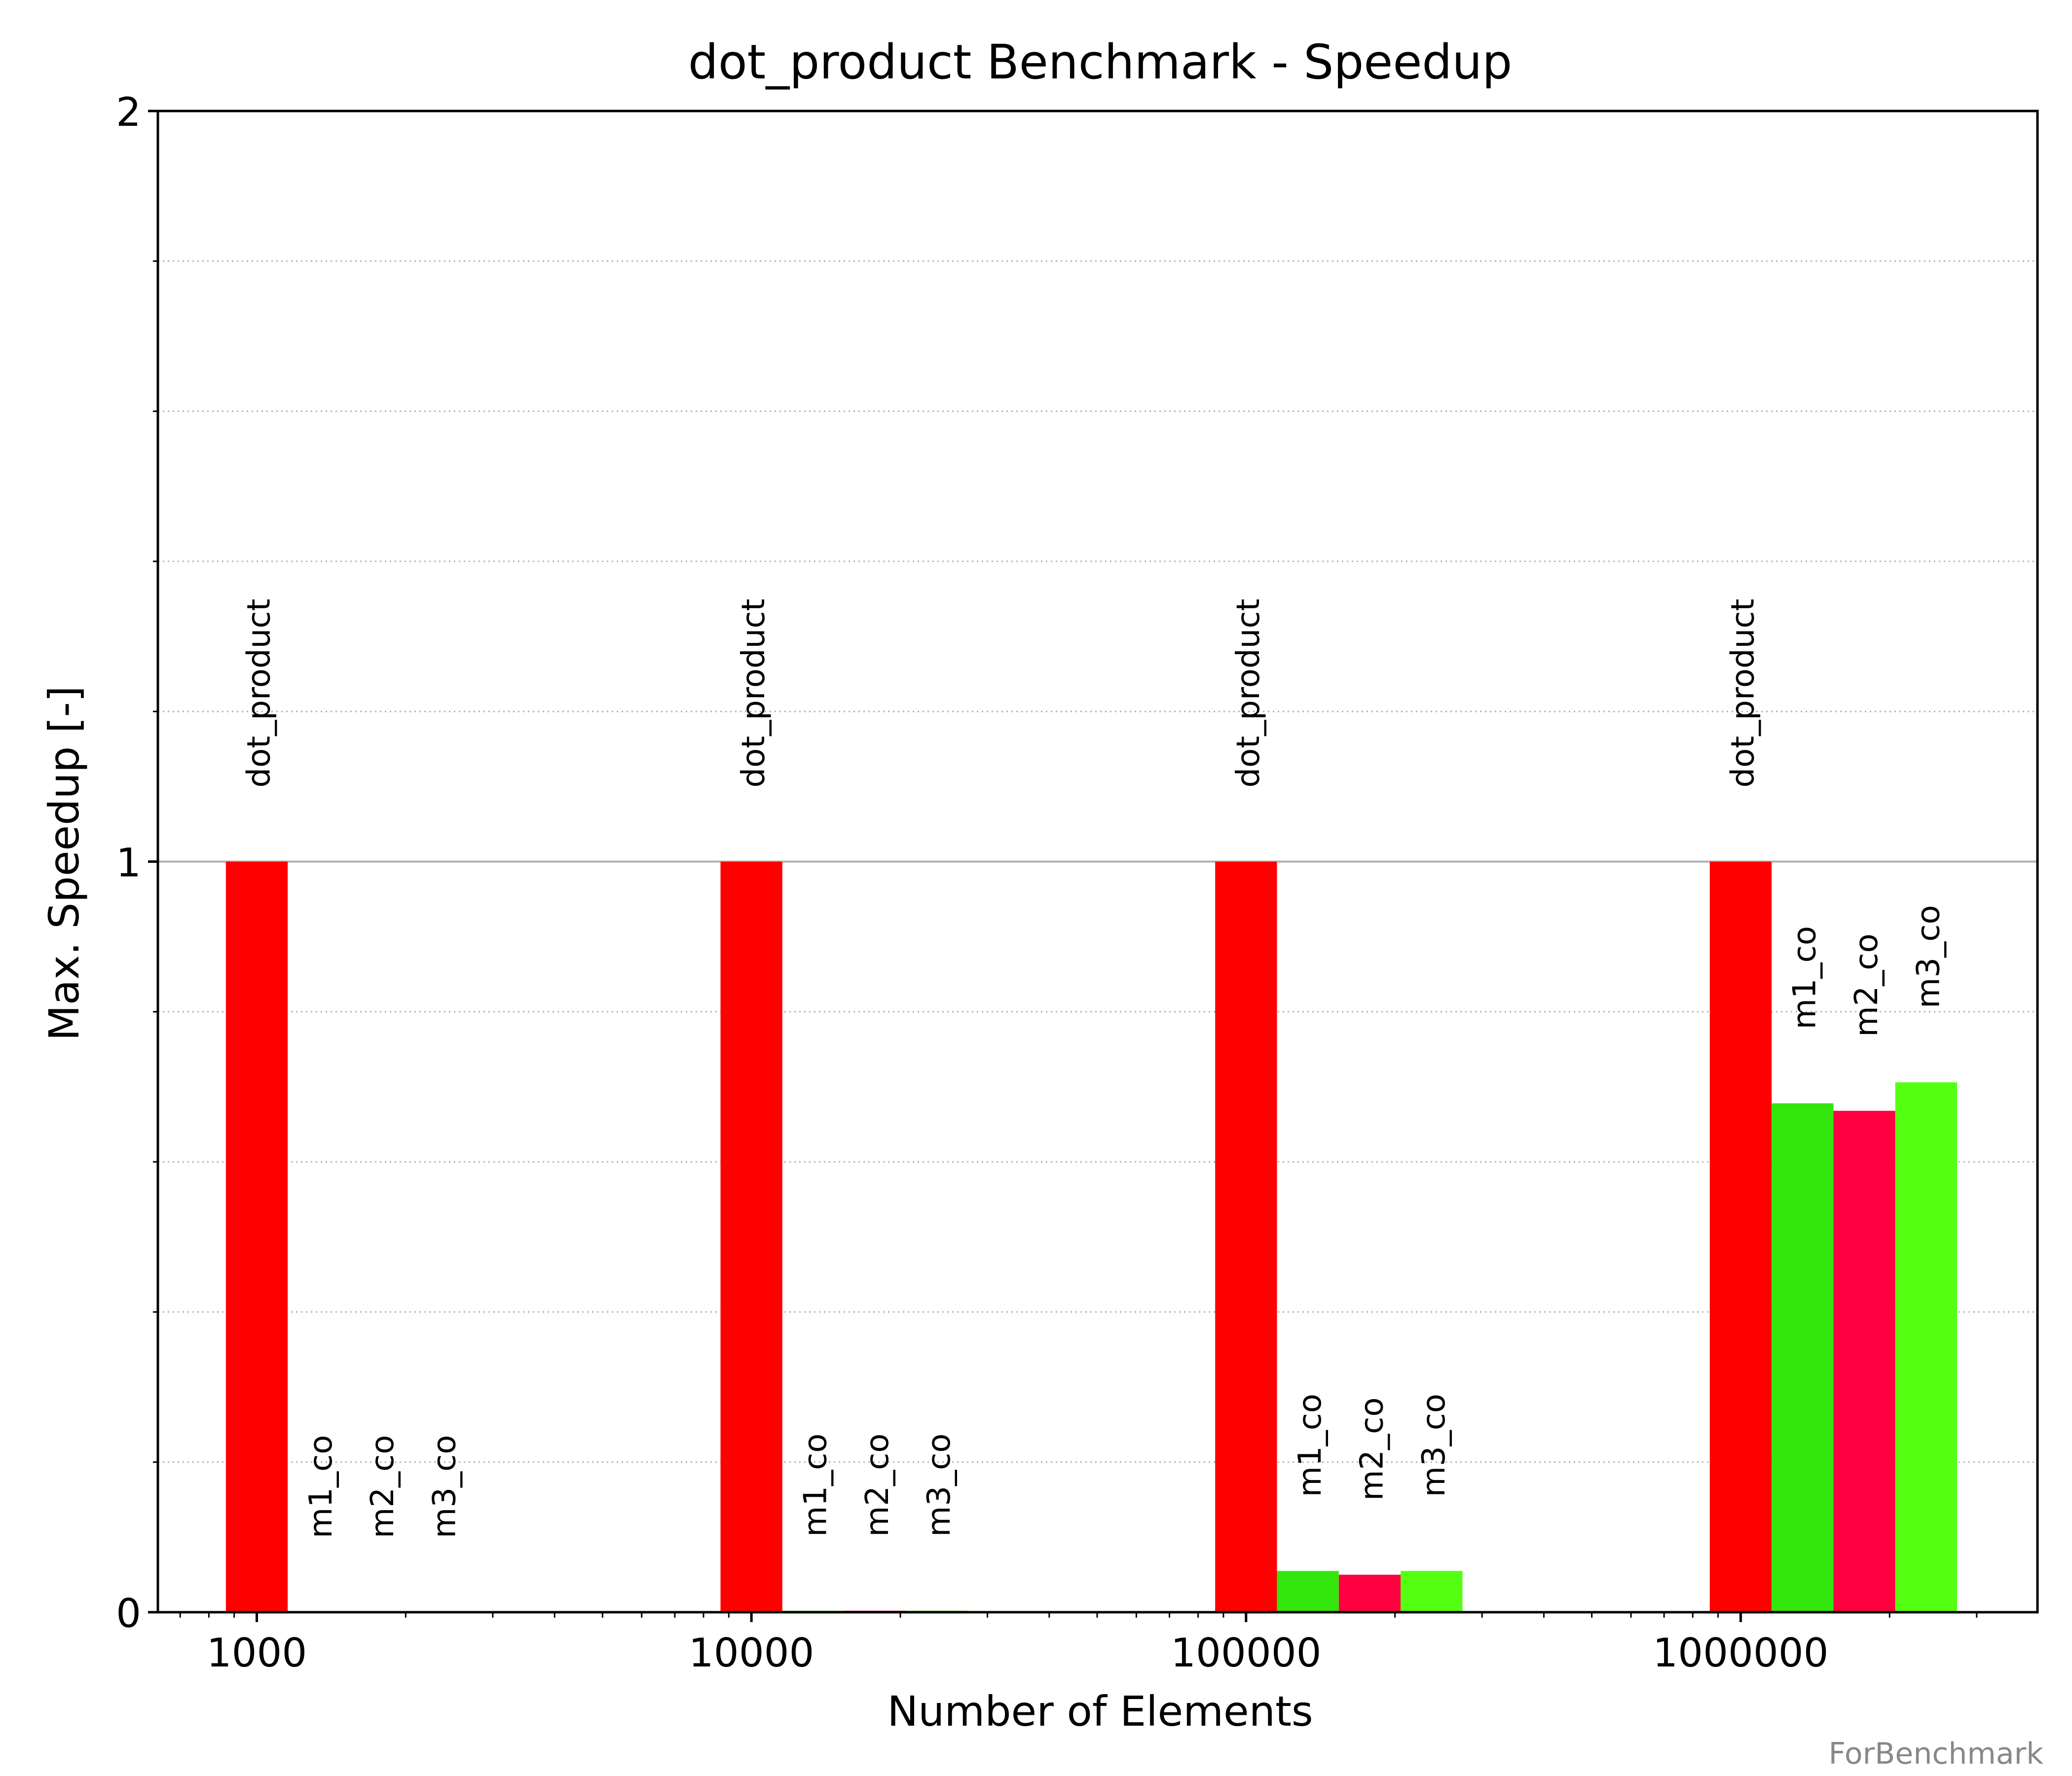 This screenshot has width=2072, height=1776. What do you see at coordinates (1100, 1712) in the screenshot?
I see `x-axis-label: Number of Elements` at bounding box center [1100, 1712].